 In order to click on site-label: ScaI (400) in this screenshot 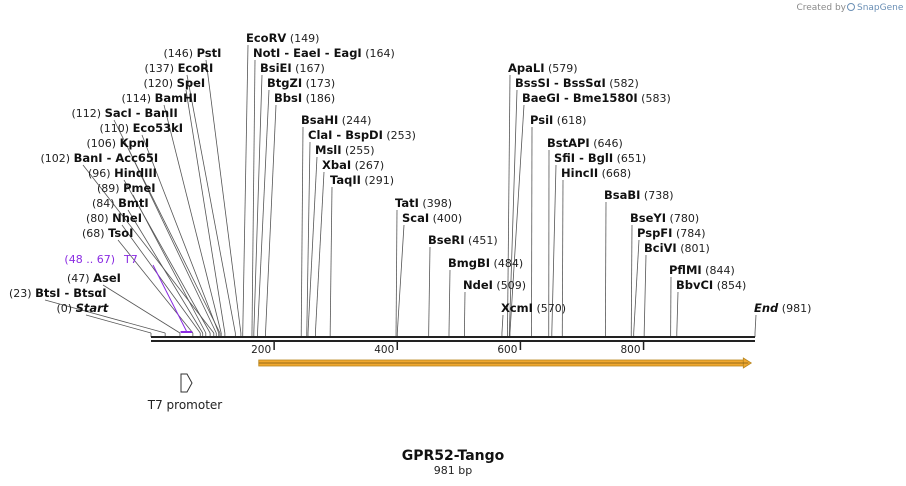, I will do `click(432, 218)`.